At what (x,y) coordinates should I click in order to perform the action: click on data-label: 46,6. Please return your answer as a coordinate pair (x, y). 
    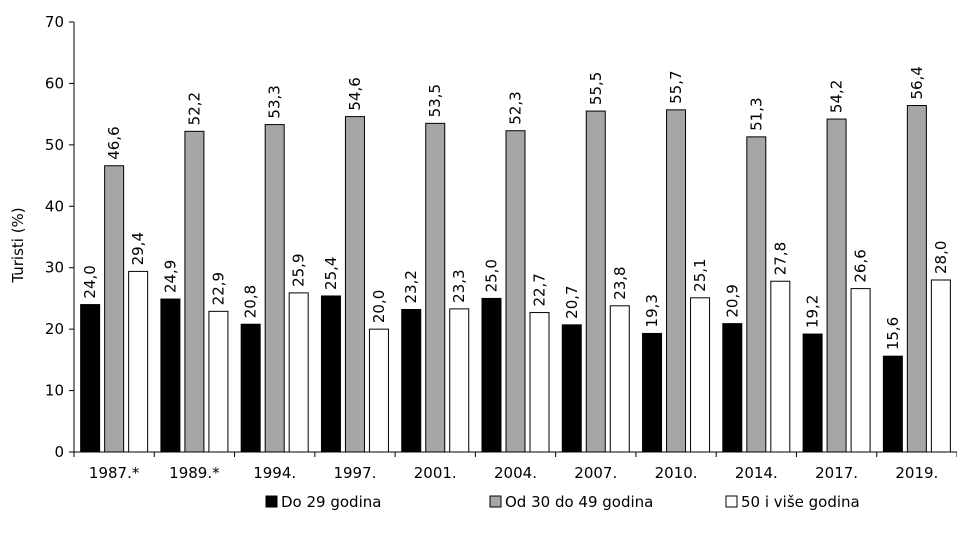
    Looking at the image, I should click on (114, 142).